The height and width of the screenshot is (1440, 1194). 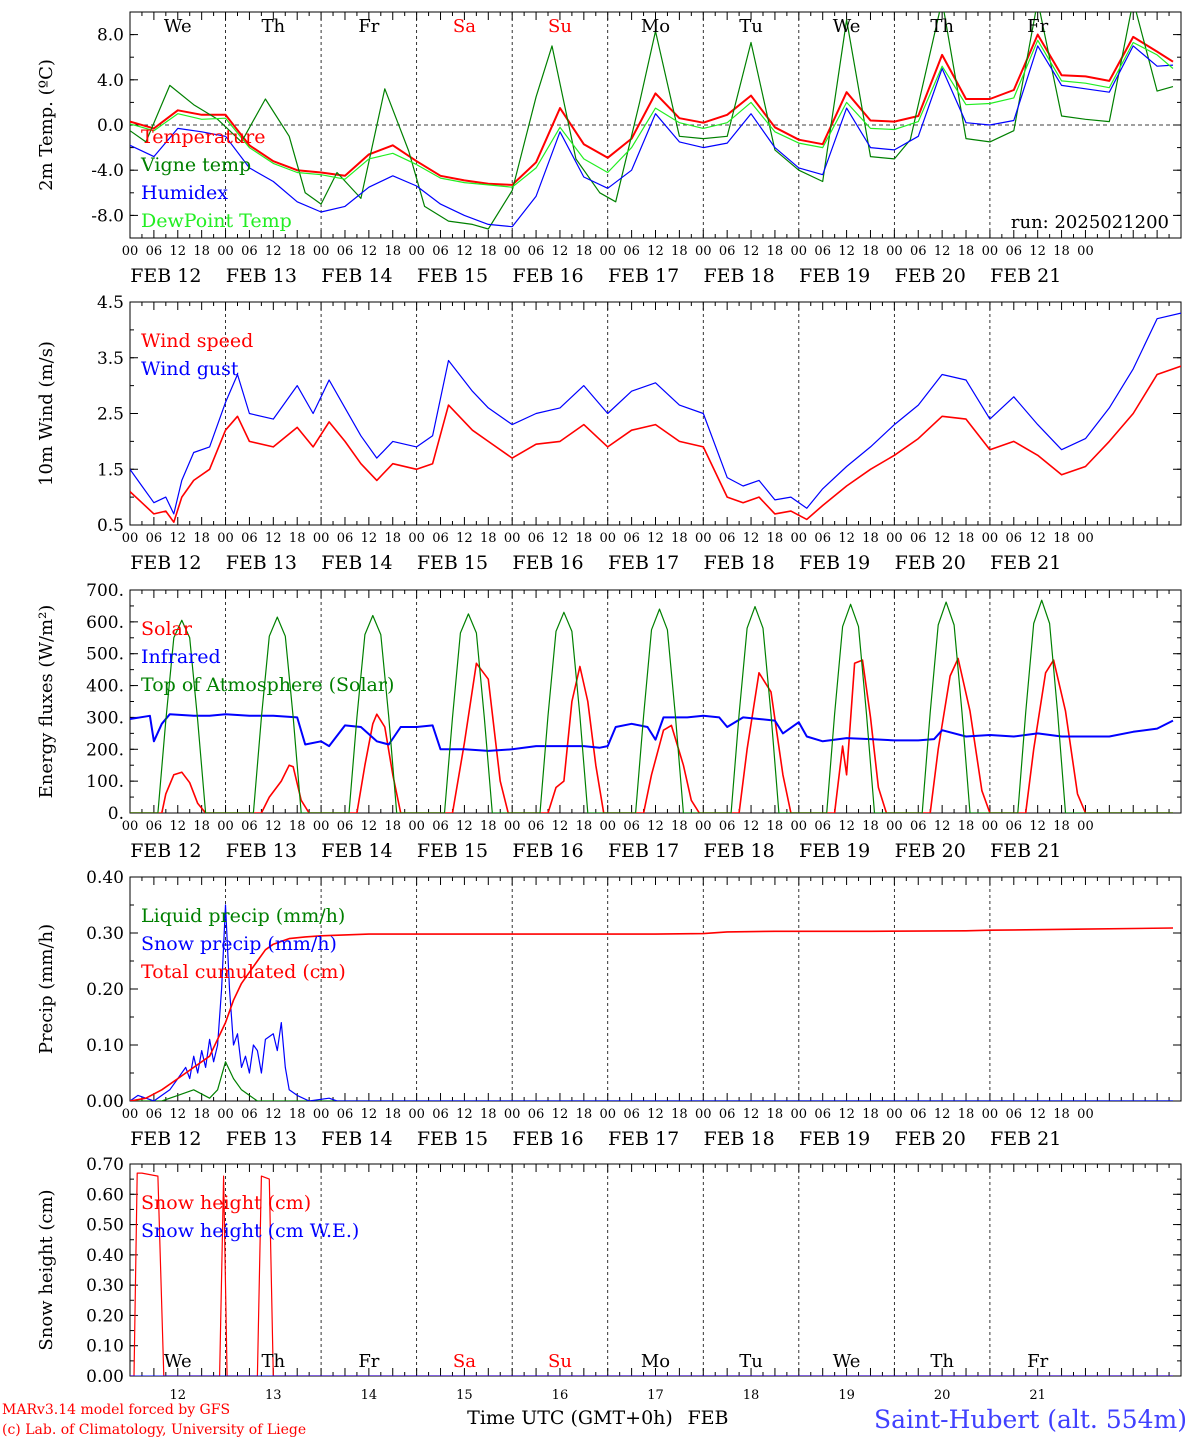 What do you see at coordinates (107, 216) in the screenshot?
I see `y-tick-label: -8.0` at bounding box center [107, 216].